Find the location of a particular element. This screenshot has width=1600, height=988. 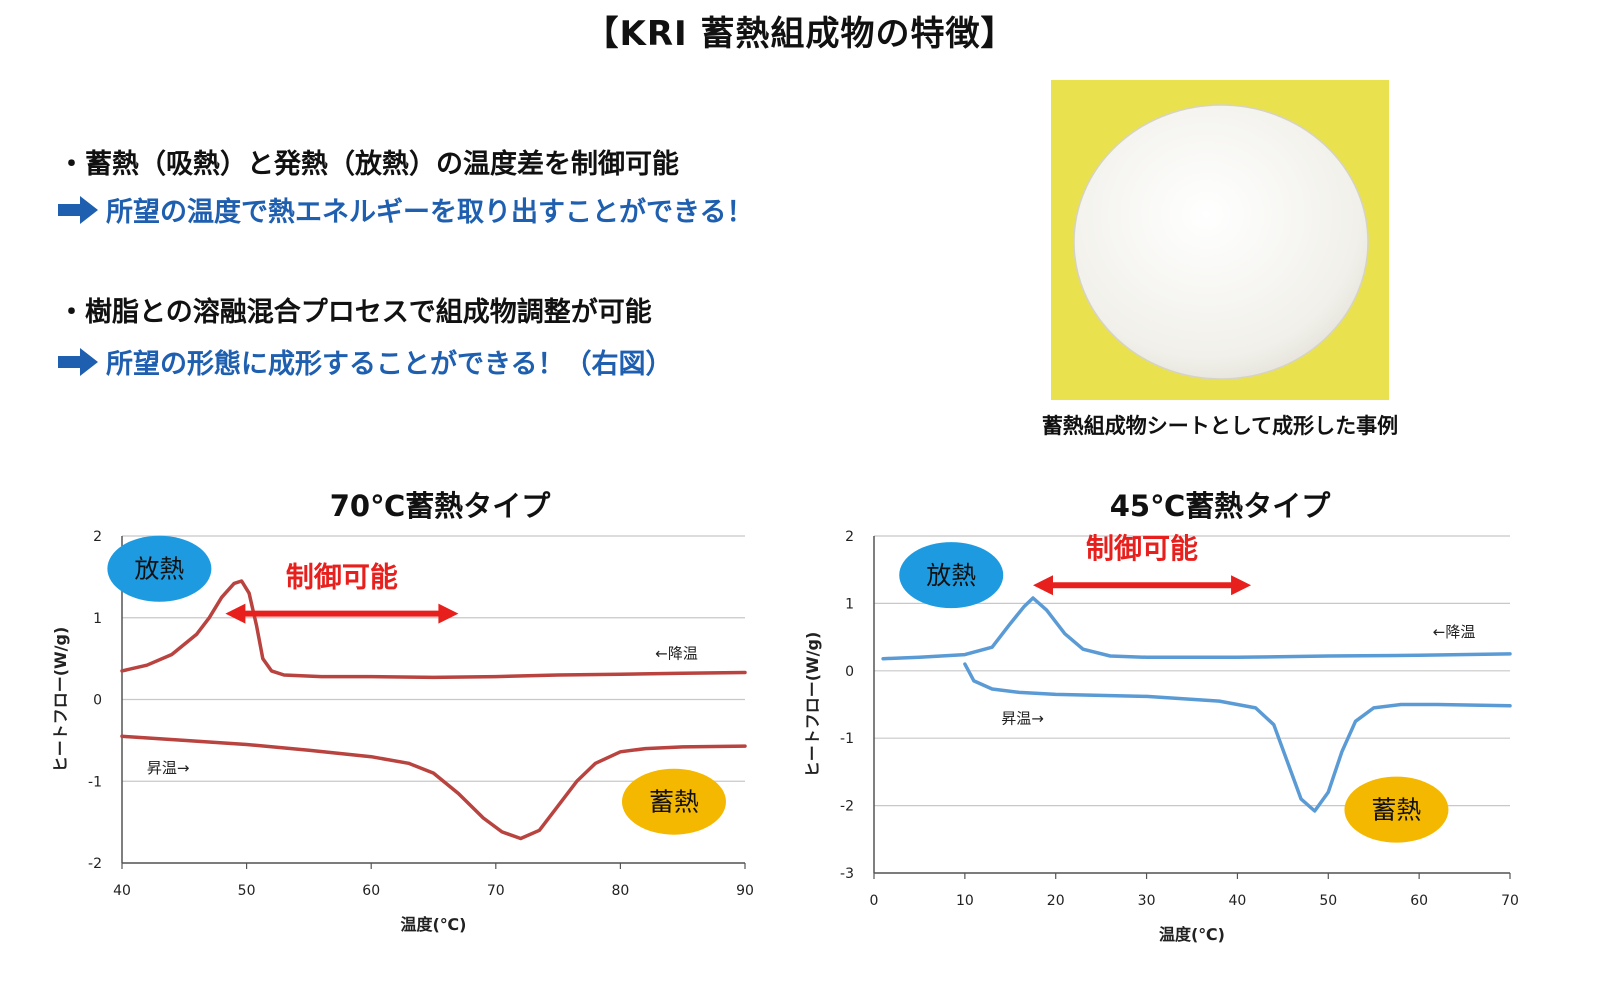

chart1-x-tick-label: 70 is located at coordinates (496, 891).